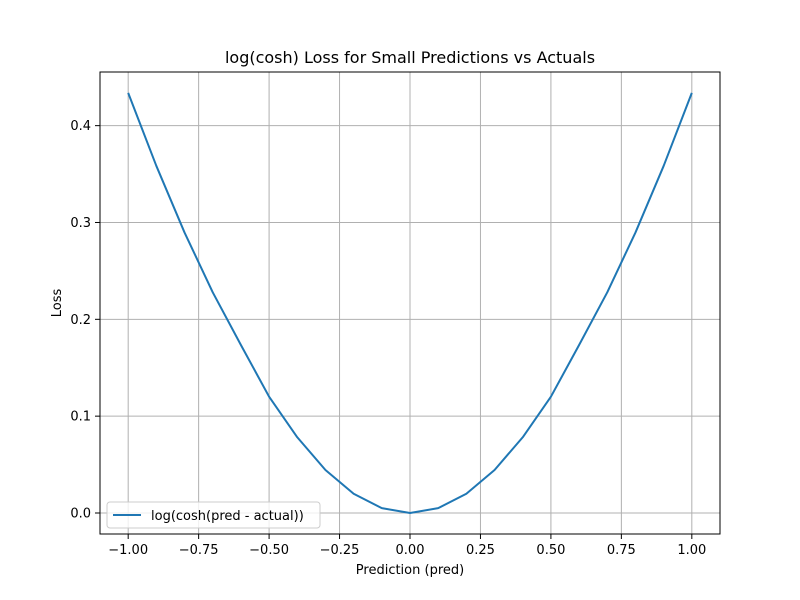 The height and width of the screenshot is (600, 800). Describe the element at coordinates (80, 417) in the screenshot. I see `y-tick-label: 0.1` at that location.